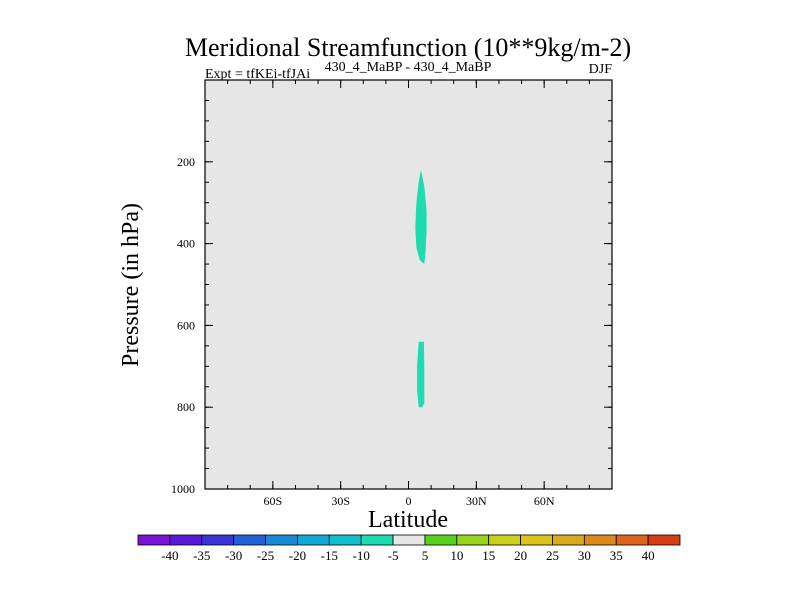  Describe the element at coordinates (544, 501) in the screenshot. I see `x-tick-label: 60N` at that location.